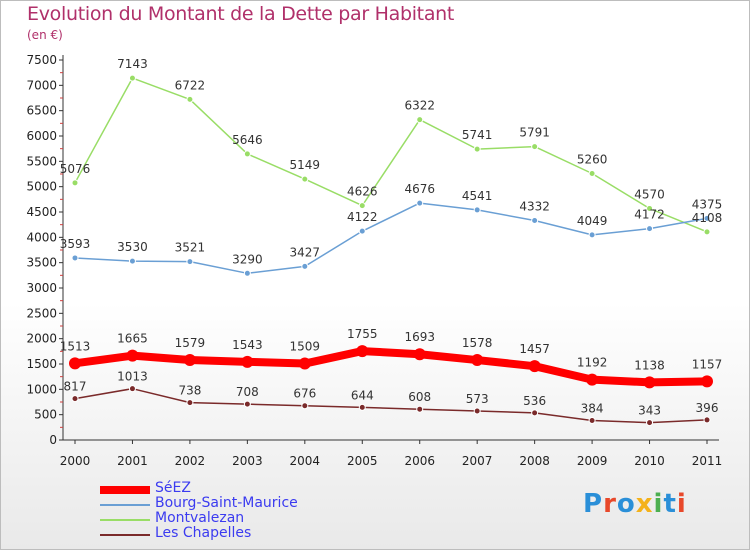 The height and width of the screenshot is (550, 750). Describe the element at coordinates (226, 503) in the screenshot. I see `legend-label: Bourg-Saint-Maurice` at that location.